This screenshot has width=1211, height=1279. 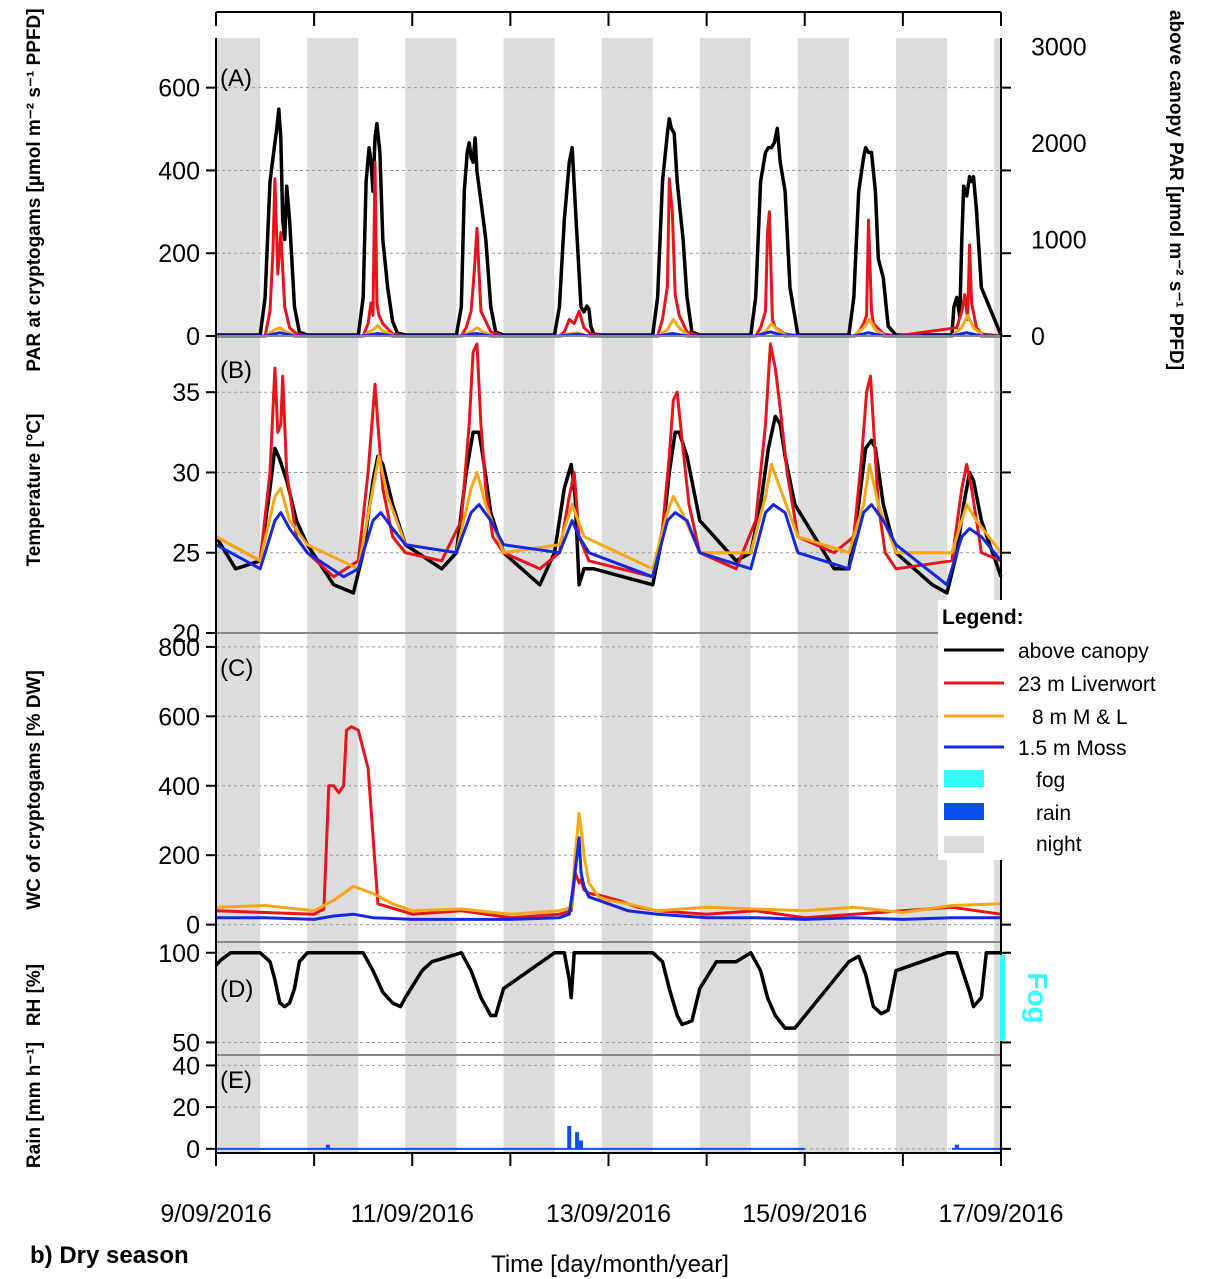 I want to click on panel-label-a: (A), so click(x=236, y=78).